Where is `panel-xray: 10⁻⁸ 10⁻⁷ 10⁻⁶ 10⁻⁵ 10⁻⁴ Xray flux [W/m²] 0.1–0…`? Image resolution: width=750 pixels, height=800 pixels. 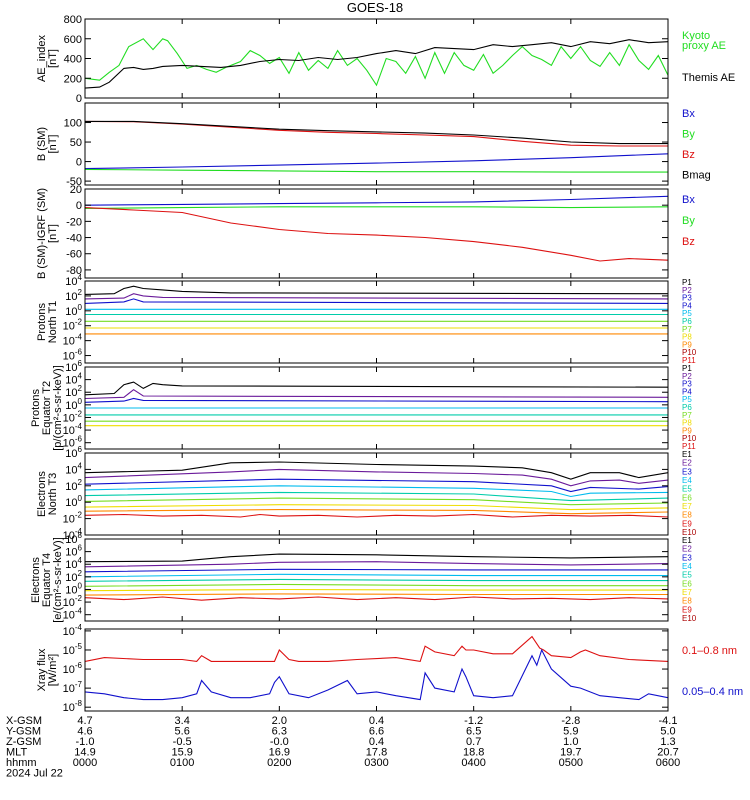 panel-xray: 10⁻⁸ 10⁻⁷ 10⁻⁶ 10⁻⁵ 10⁻⁴ Xray flux [W/m²] 0.1–0… is located at coordinates (389, 668).